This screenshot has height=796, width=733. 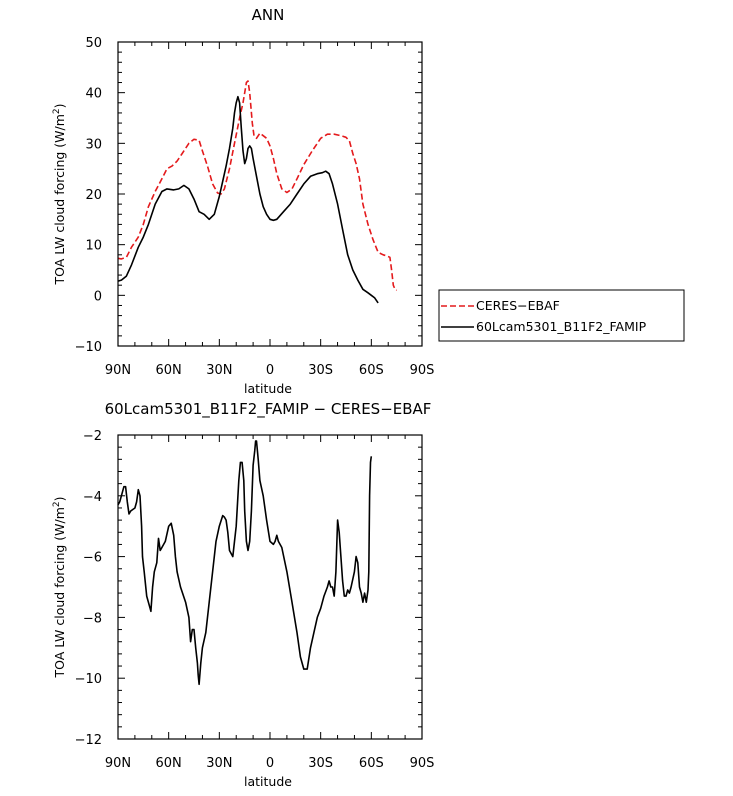 I want to click on legend-label-model: 60Lcam5301_B11F2_FAMIP, so click(x=561, y=326).